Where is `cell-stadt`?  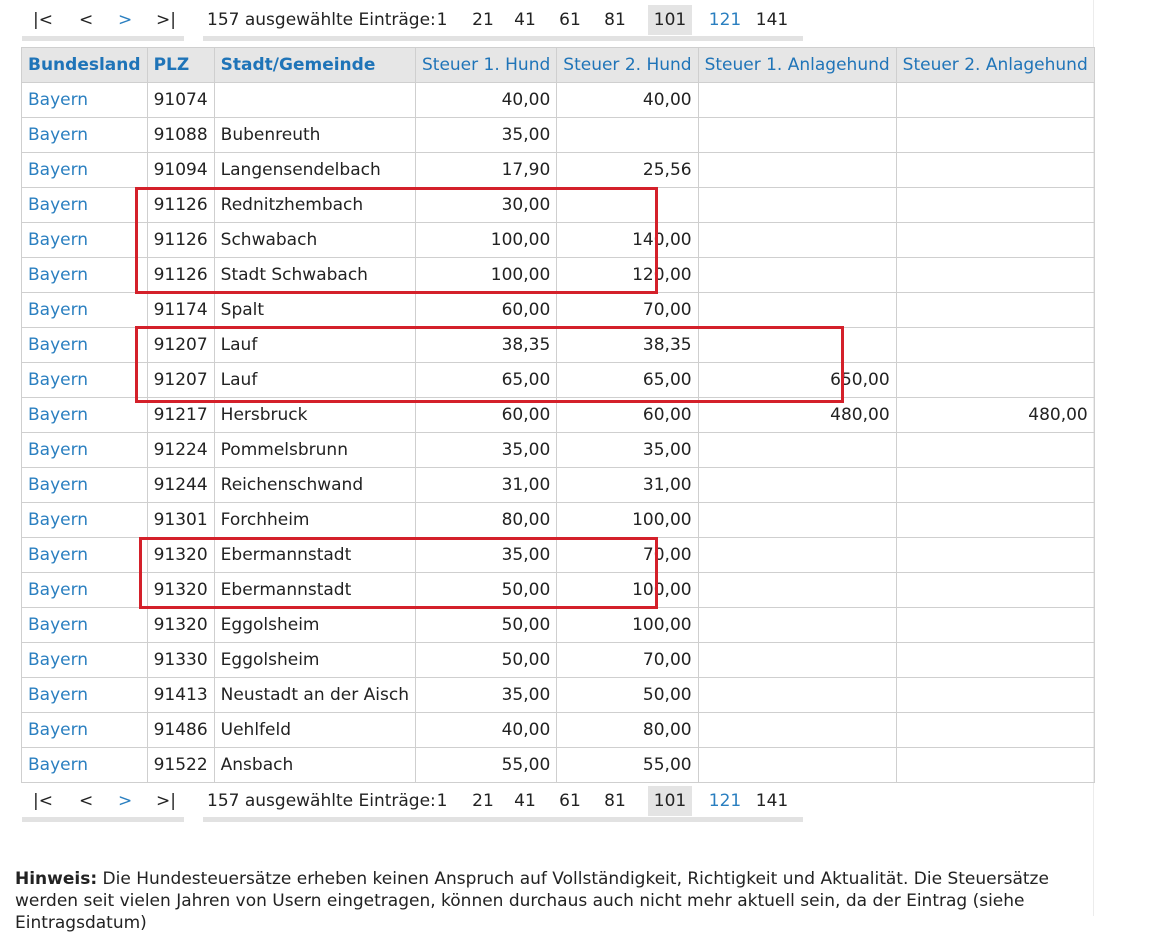
cell-stadt is located at coordinates (314, 100).